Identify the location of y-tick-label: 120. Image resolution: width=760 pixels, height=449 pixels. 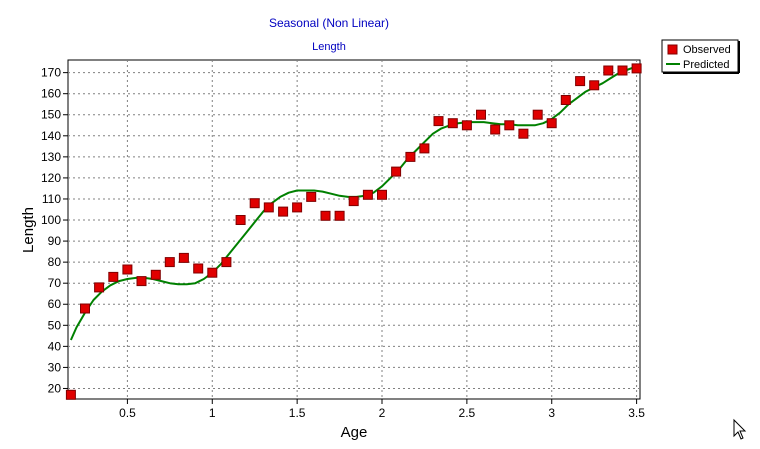
(51, 178).